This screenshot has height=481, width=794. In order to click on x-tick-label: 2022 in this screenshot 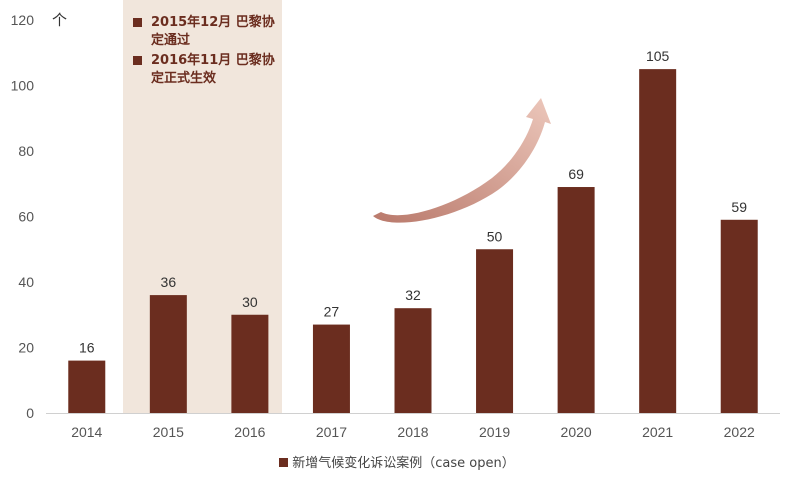, I will do `click(739, 432)`.